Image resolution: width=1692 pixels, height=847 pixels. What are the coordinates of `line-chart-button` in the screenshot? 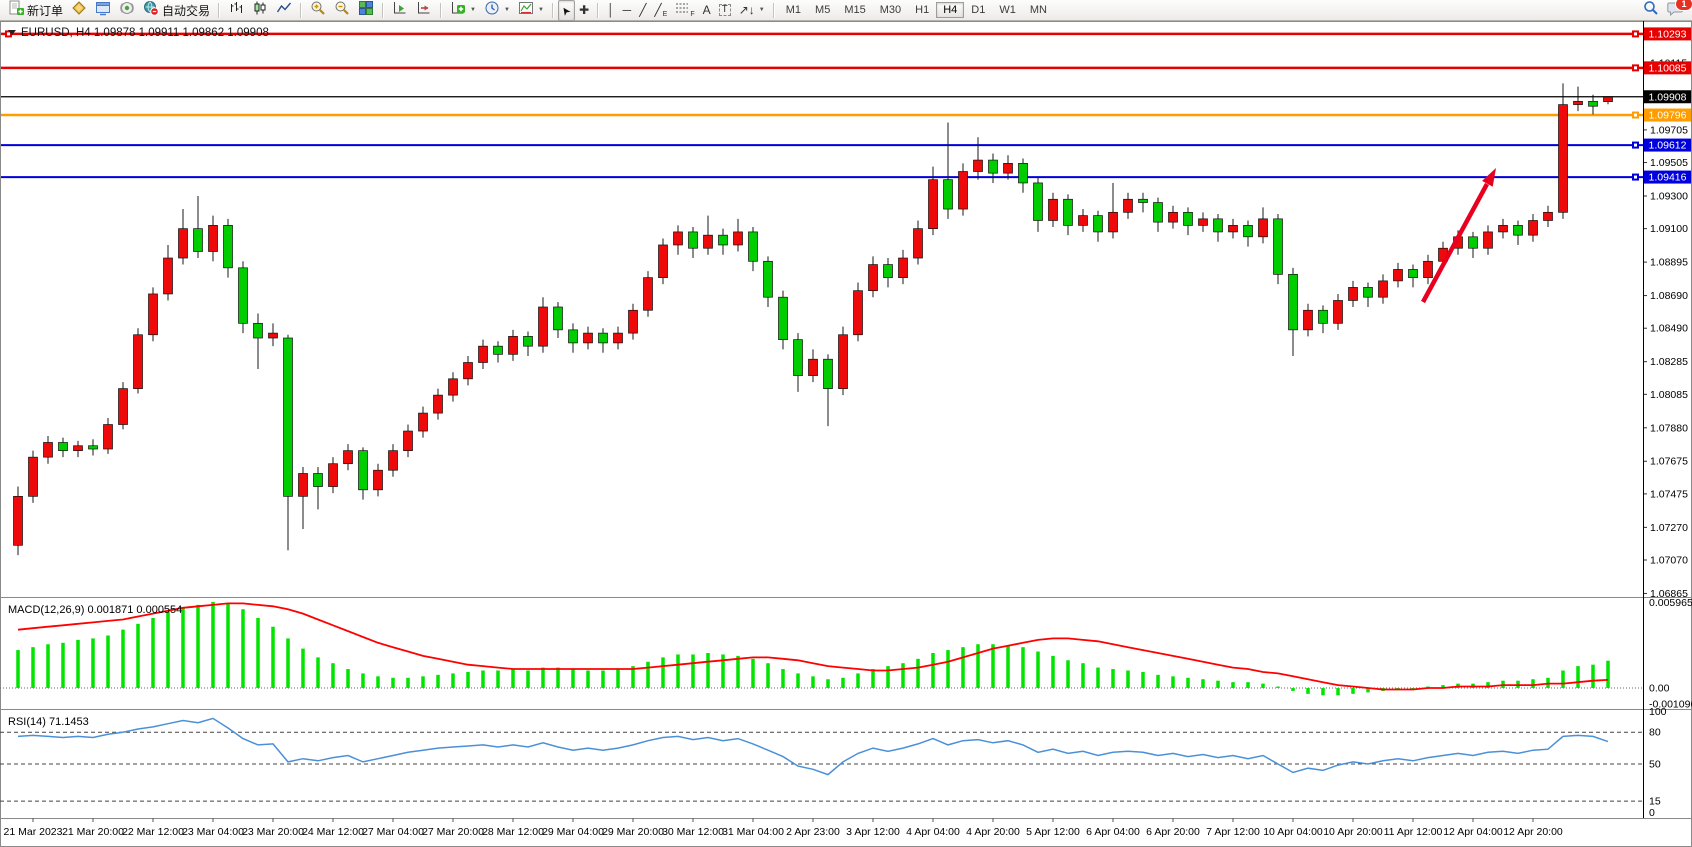 It's located at (284, 10).